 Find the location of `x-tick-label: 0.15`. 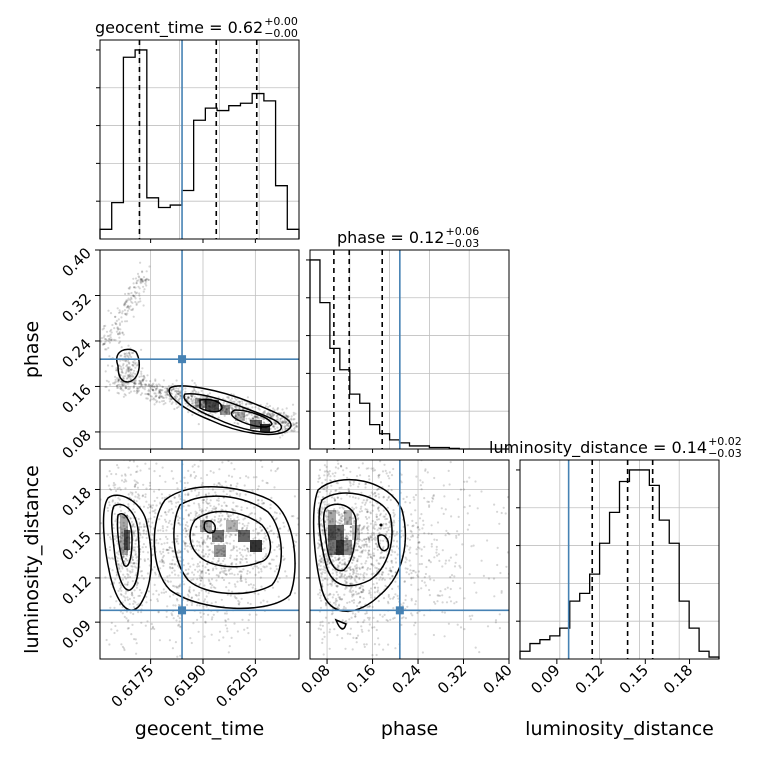

x-tick-label: 0.15 is located at coordinates (634, 679).